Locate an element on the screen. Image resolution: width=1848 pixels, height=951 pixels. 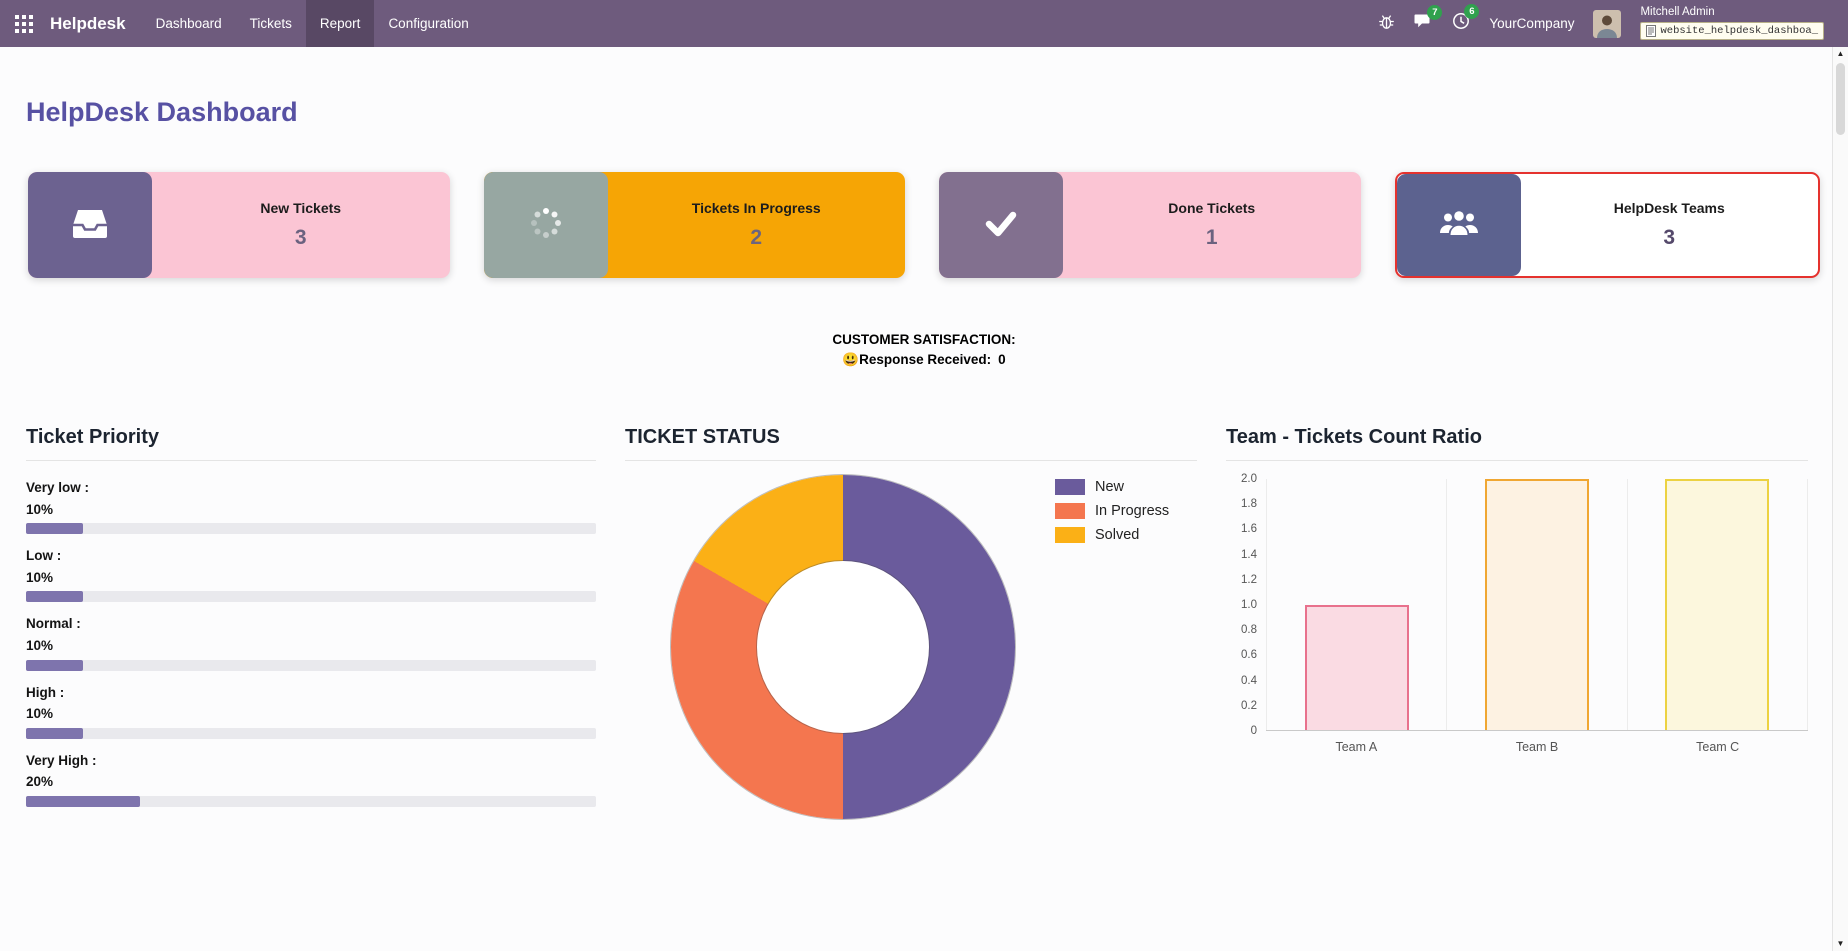
team-y-tick: 0.4 is located at coordinates (1249, 680).